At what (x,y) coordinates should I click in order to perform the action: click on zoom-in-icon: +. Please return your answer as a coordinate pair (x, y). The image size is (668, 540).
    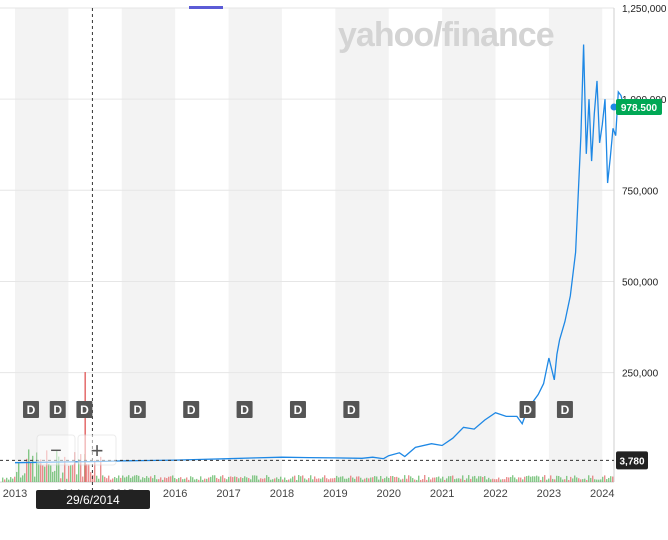
    Looking at the image, I should click on (97, 450).